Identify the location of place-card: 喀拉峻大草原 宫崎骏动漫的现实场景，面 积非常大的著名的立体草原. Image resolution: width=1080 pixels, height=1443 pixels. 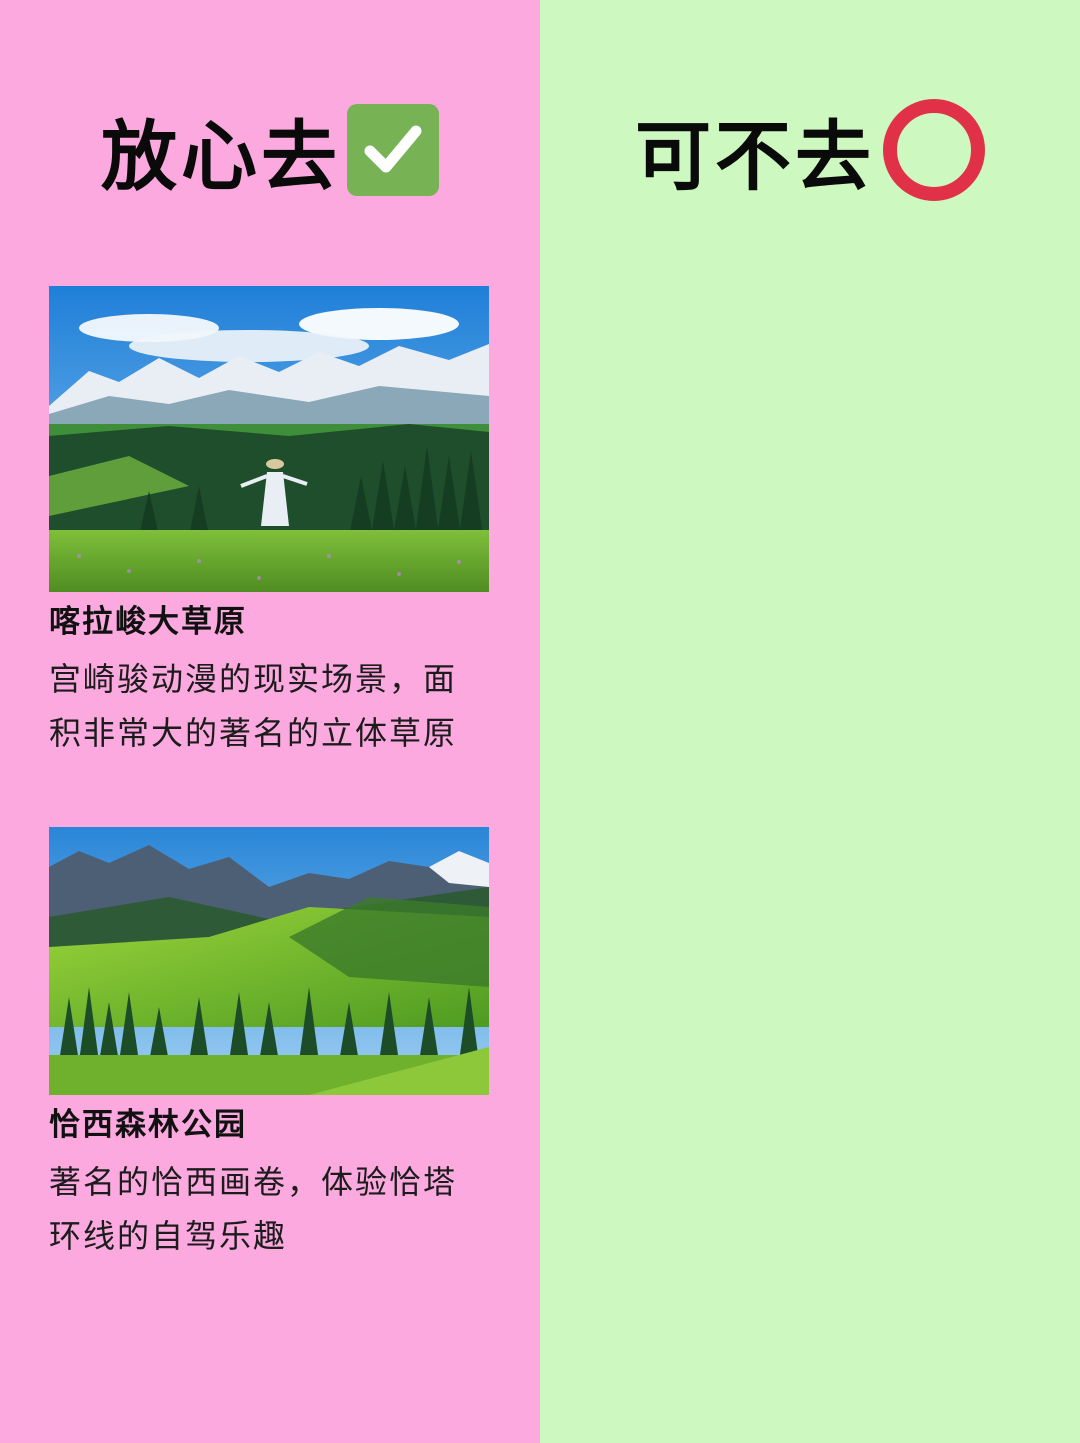
(269, 523).